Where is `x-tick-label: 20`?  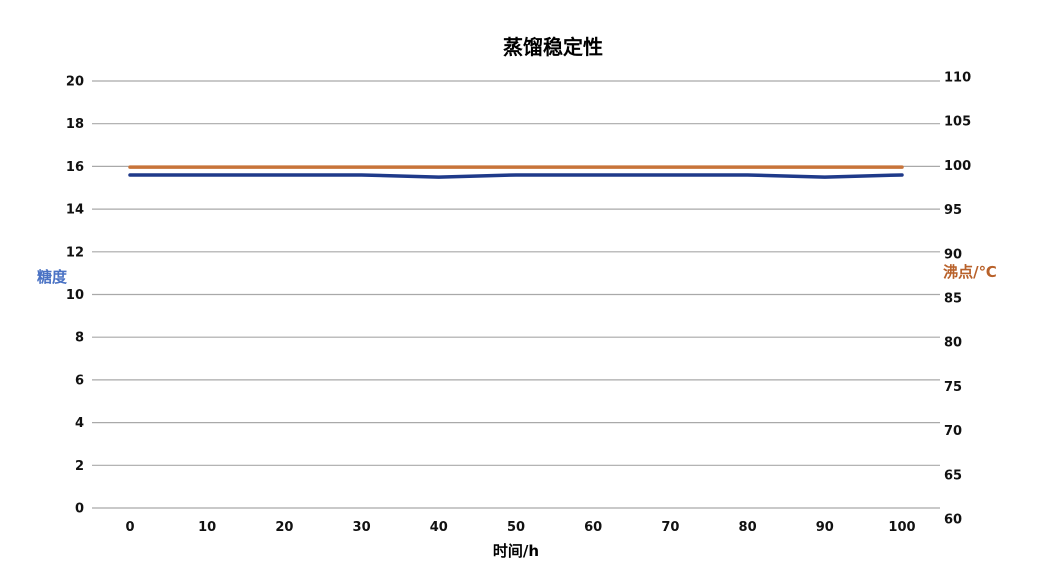
x-tick-label: 20 is located at coordinates (284, 527).